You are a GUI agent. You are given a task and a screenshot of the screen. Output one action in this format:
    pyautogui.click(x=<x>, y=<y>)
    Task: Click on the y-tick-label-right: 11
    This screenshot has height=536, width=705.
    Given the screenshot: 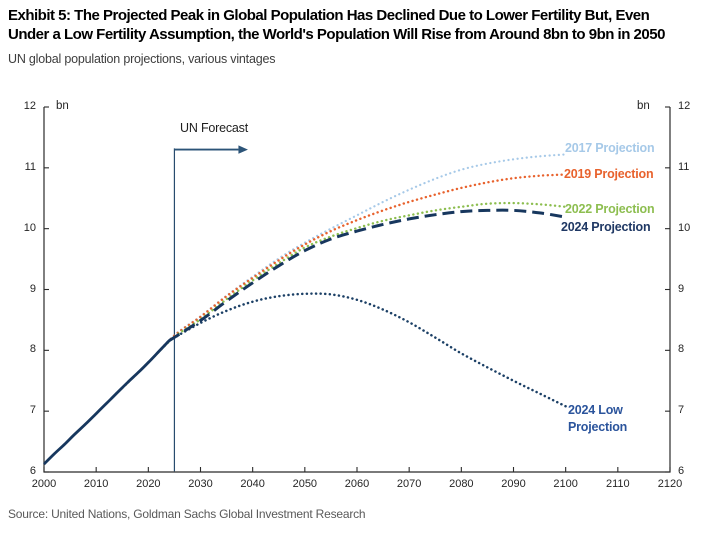 What is the action you would take?
    pyautogui.click(x=684, y=166)
    